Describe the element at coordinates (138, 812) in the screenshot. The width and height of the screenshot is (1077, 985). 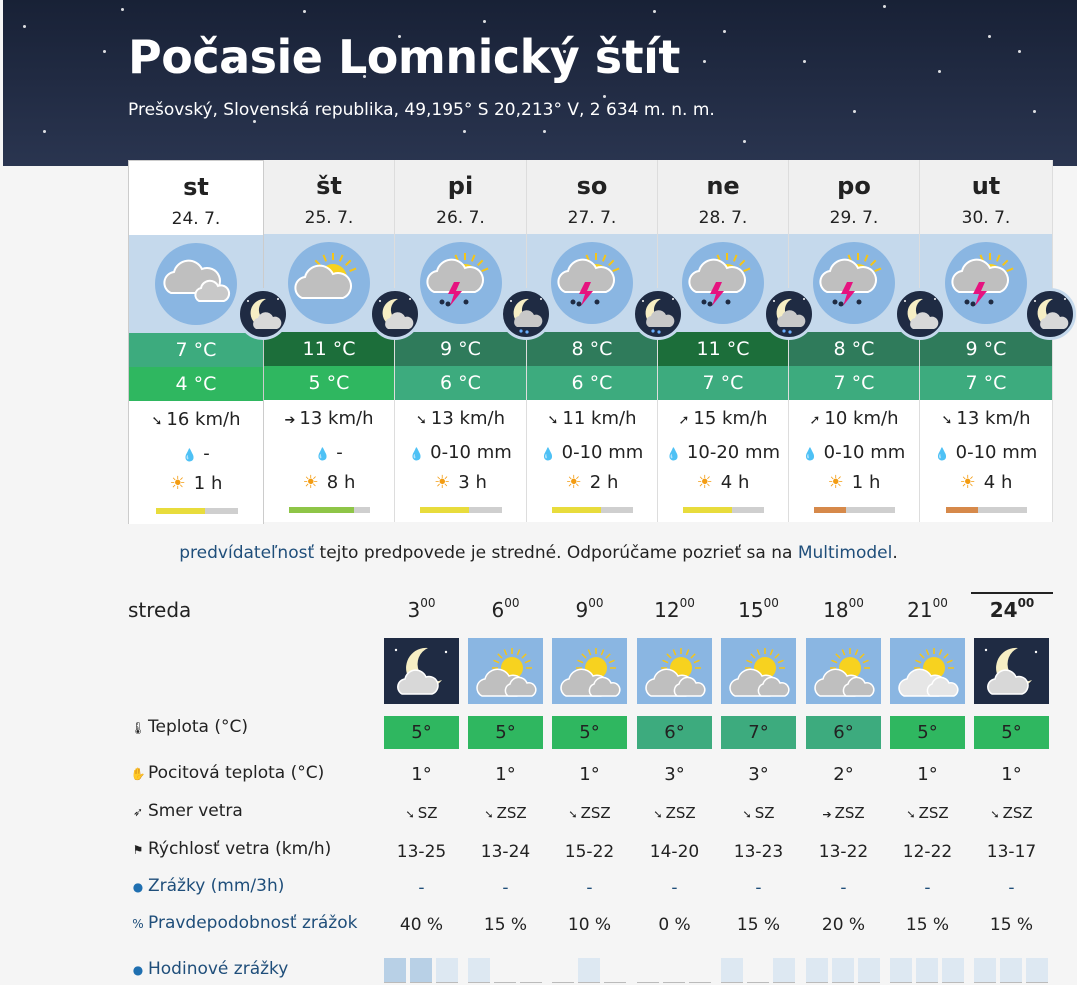
I see `wind-vane-icon: ➶` at that location.